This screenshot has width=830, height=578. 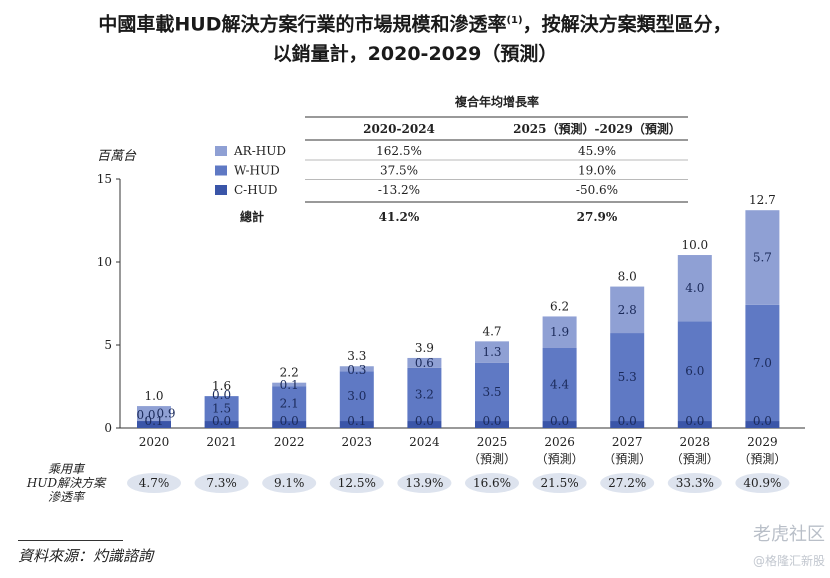 I want to click on penetration-value: 40.9%, so click(x=762, y=483).